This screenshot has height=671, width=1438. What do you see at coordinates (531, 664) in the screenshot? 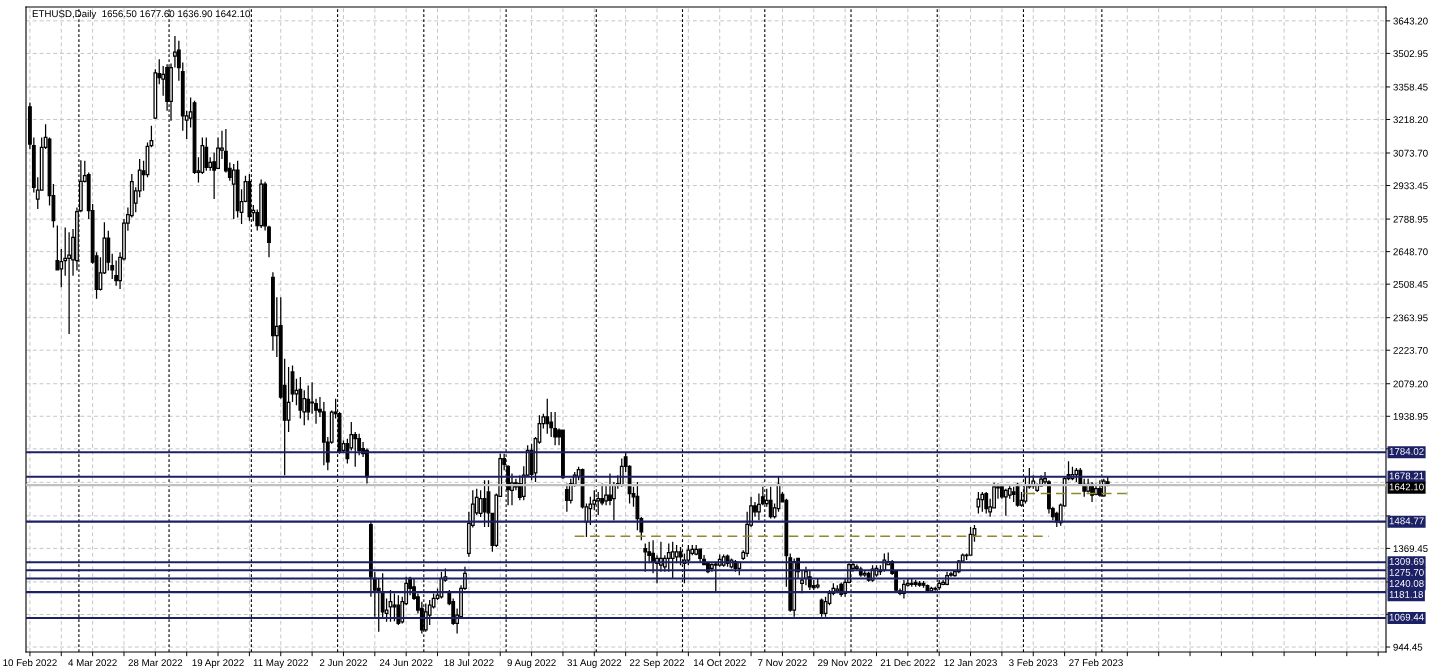
I see `x-tick-label: 9 Aug 2022` at bounding box center [531, 664].